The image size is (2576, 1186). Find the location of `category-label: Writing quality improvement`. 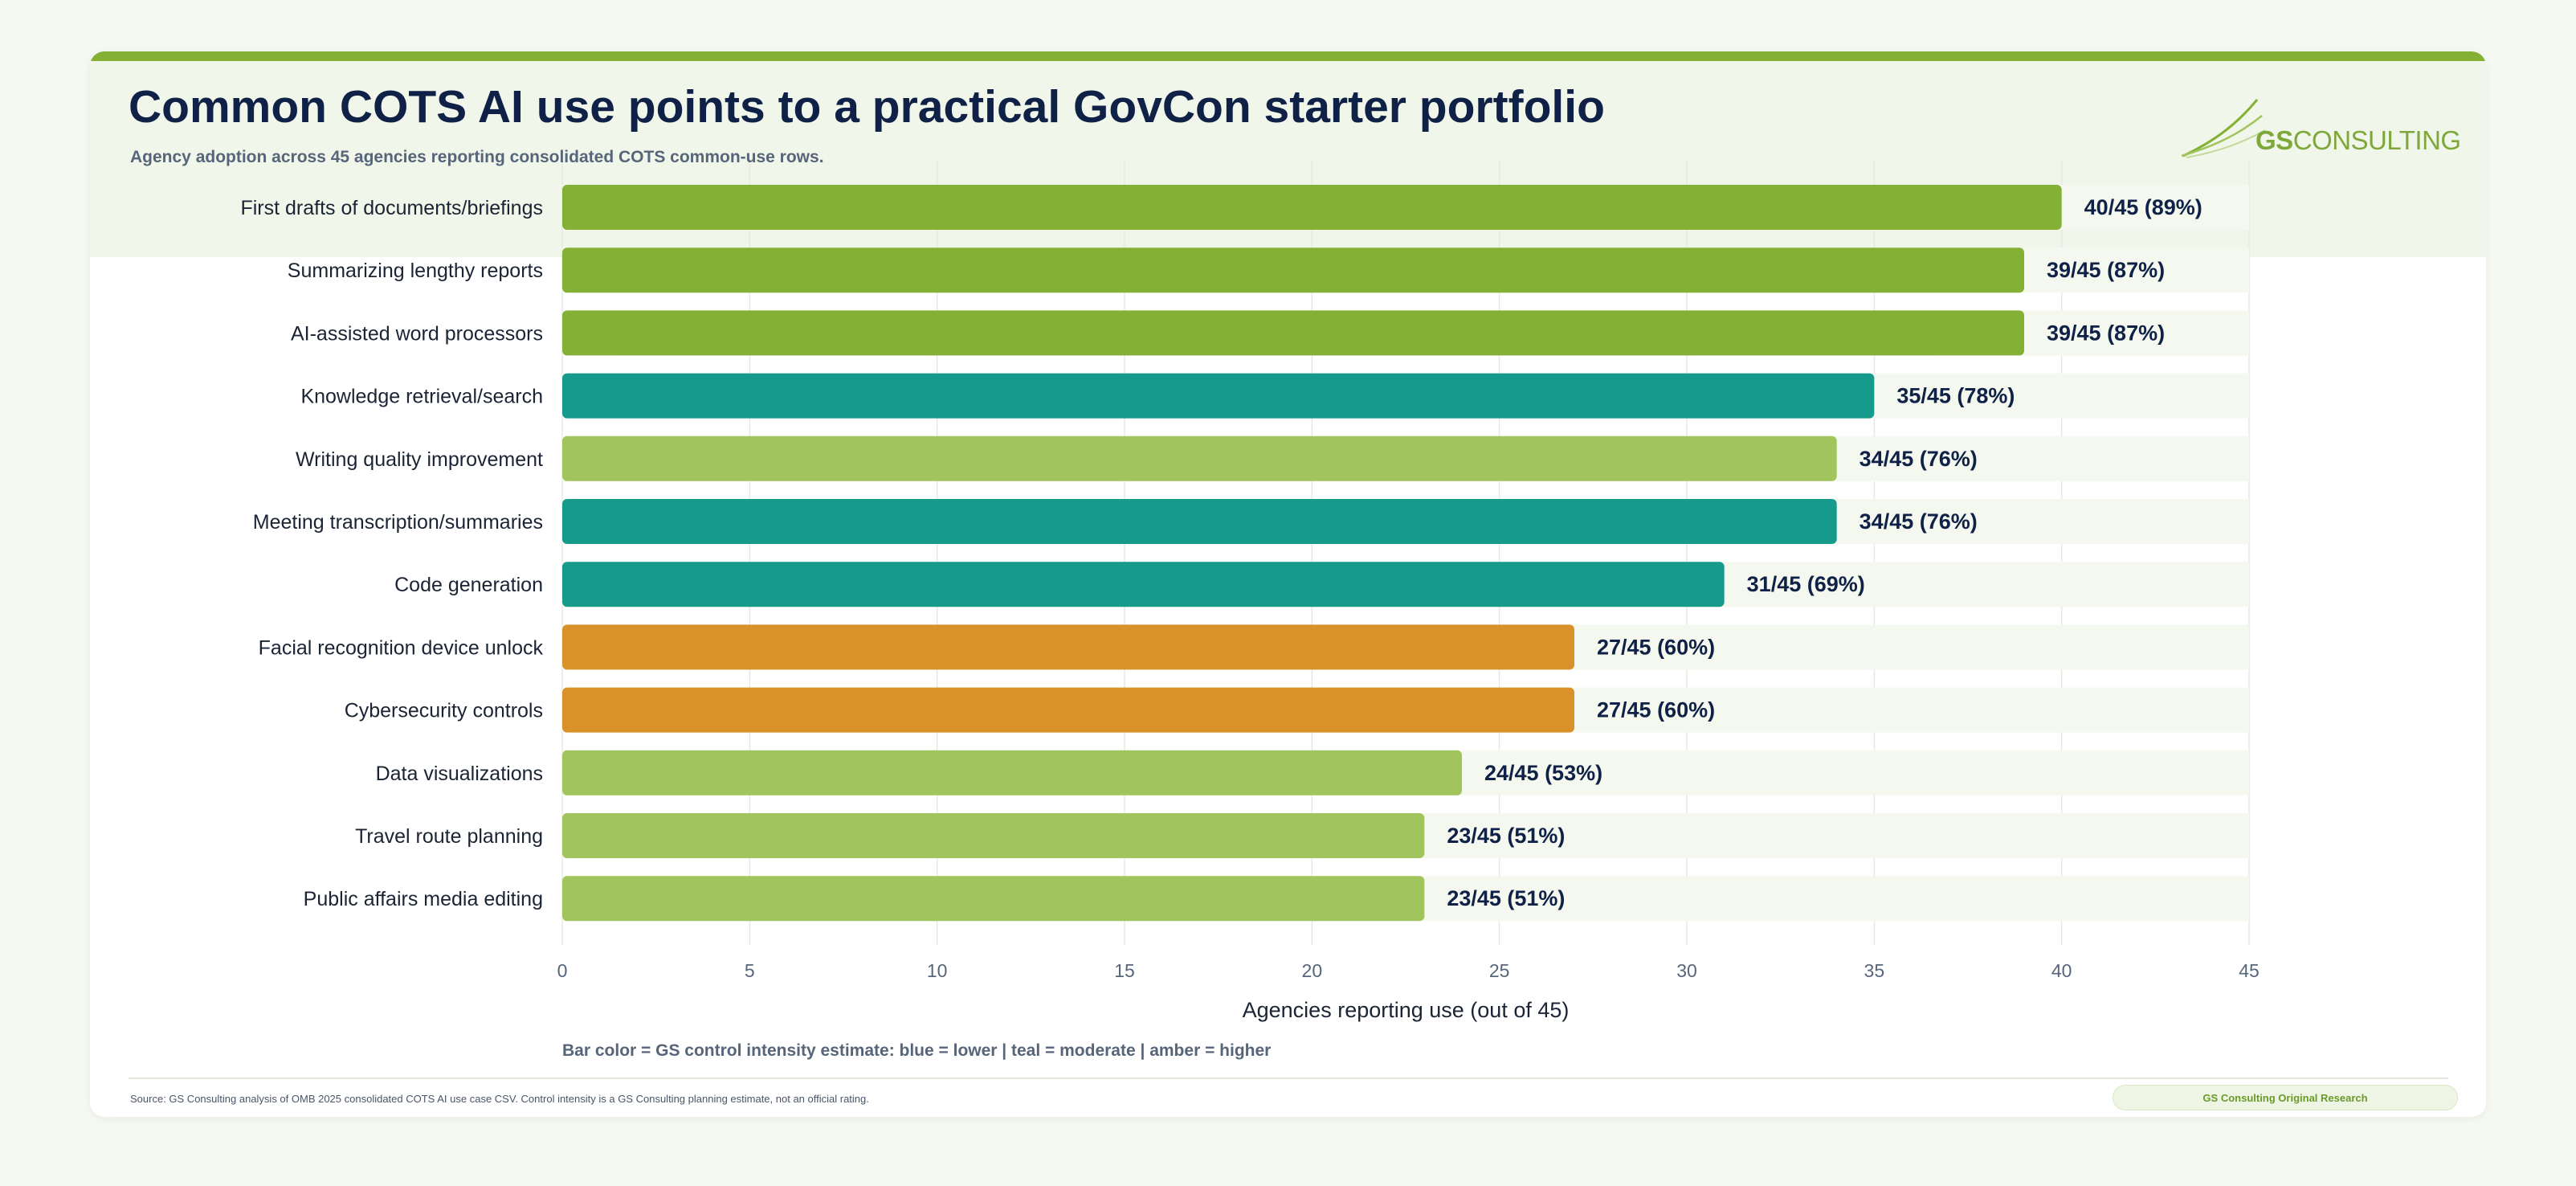

category-label: Writing quality improvement is located at coordinates (419, 459).